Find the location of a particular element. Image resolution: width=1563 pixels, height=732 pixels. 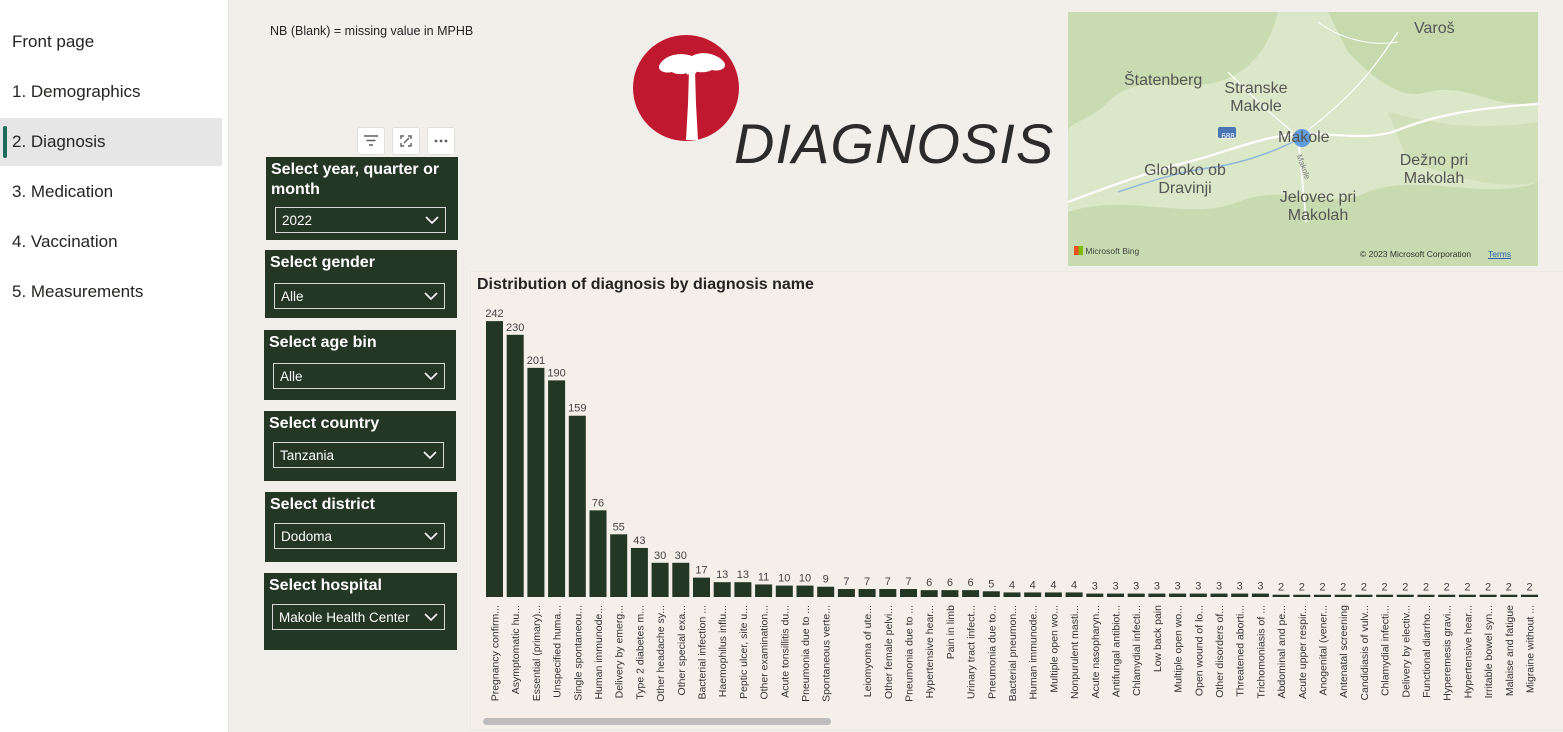

slicer-district-label: Select district is located at coordinates (322, 504).